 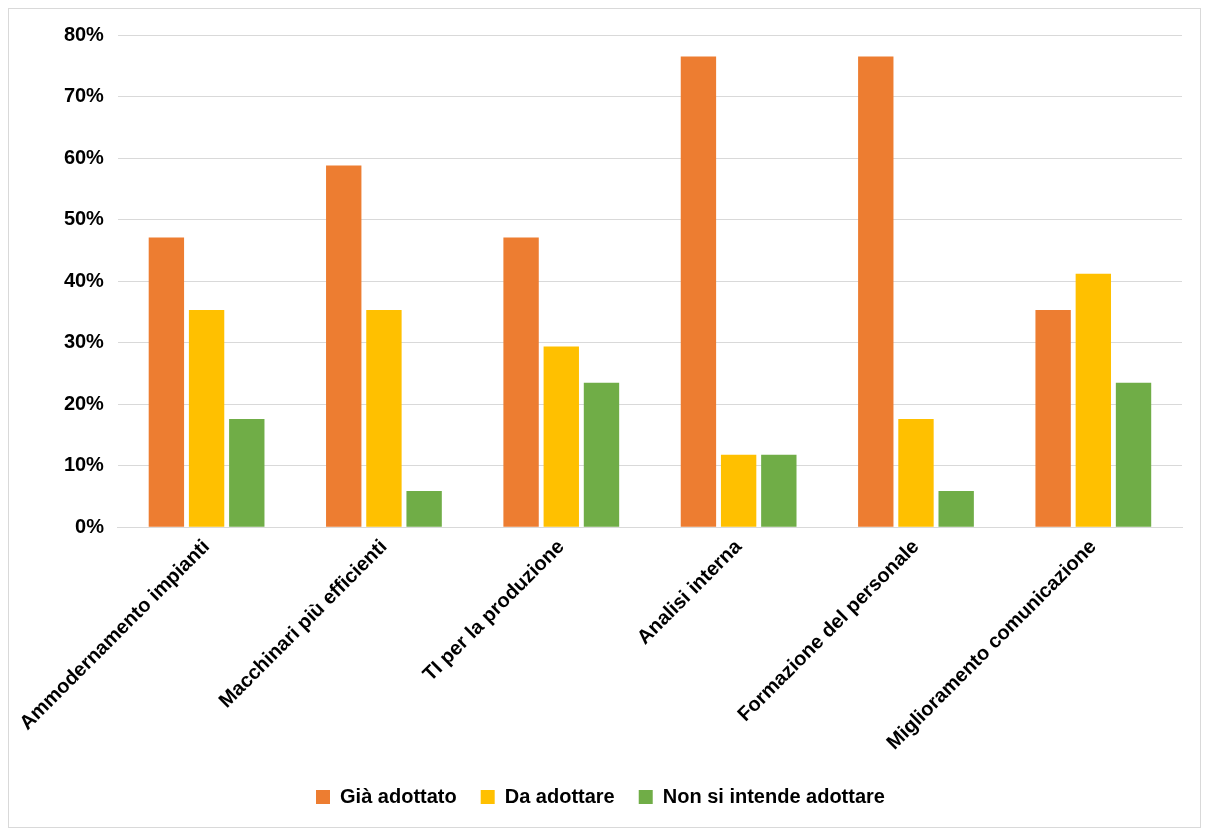 I want to click on legend-label: Già adottato, so click(x=398, y=795).